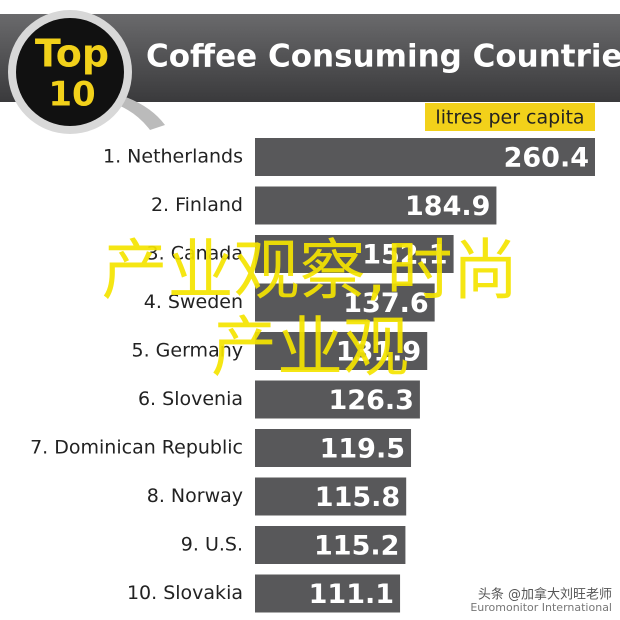  I want to click on category-label: 8. Norway, so click(195, 496).